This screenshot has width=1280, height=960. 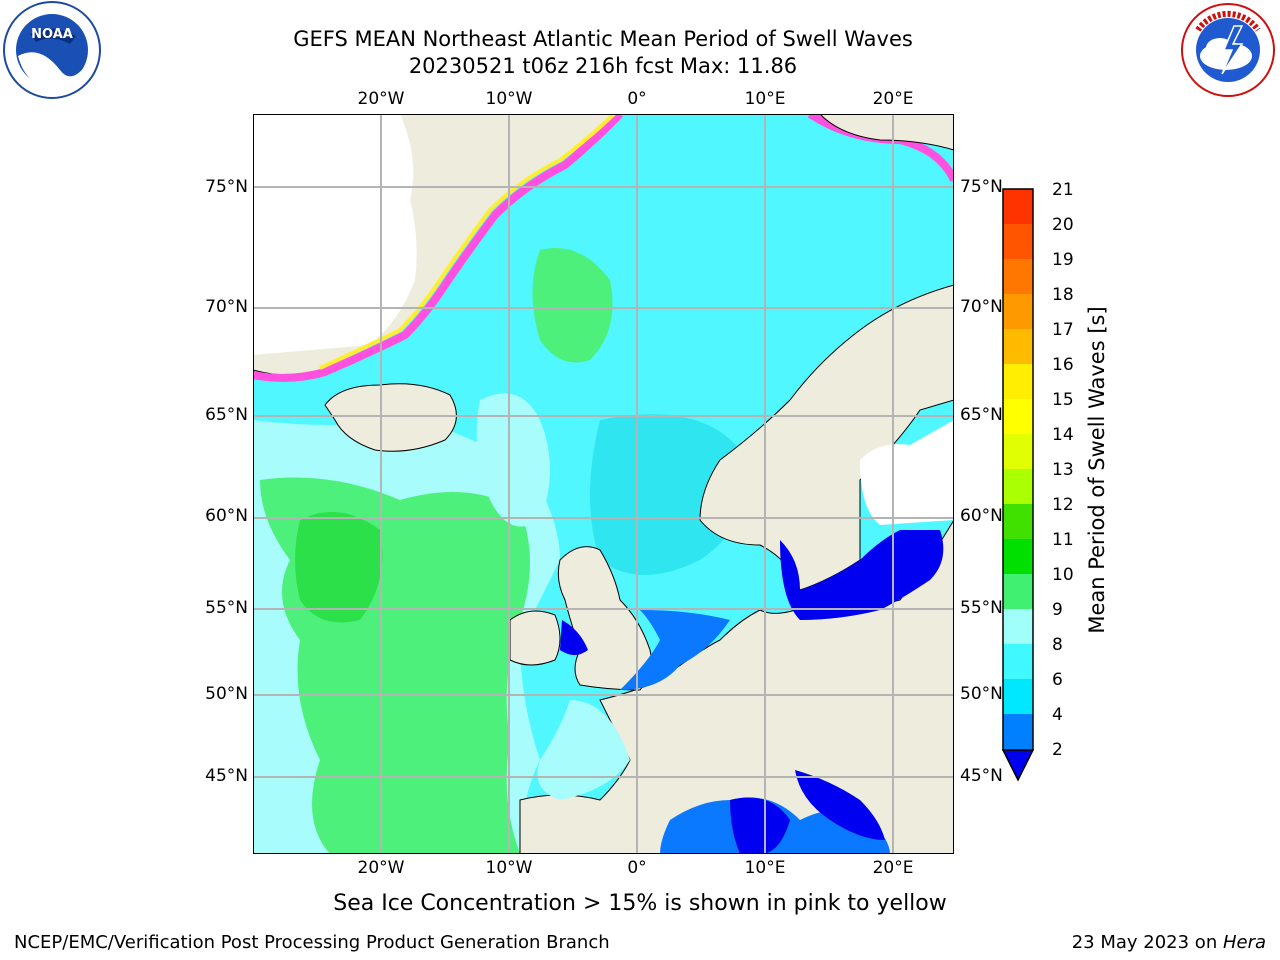 I want to click on lat-label-right-55n: 55°N, so click(x=981, y=608).